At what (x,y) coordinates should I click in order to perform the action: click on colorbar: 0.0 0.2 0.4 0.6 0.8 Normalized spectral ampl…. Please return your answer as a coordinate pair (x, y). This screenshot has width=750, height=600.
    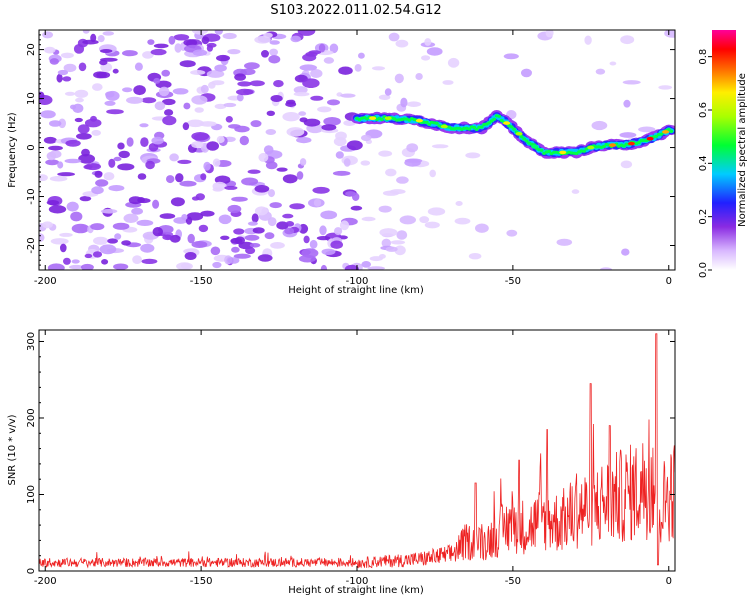
    Looking at the image, I should click on (723, 154).